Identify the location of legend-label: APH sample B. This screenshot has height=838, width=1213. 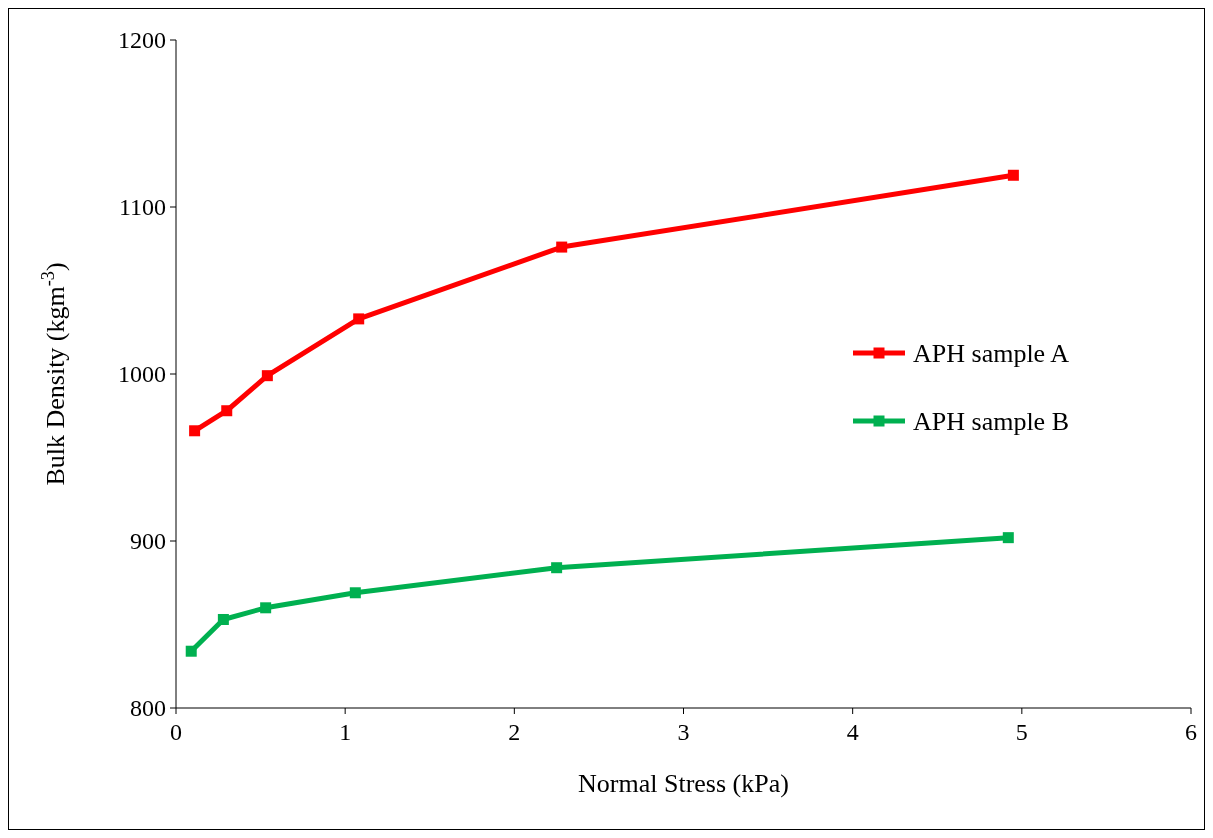
(991, 422).